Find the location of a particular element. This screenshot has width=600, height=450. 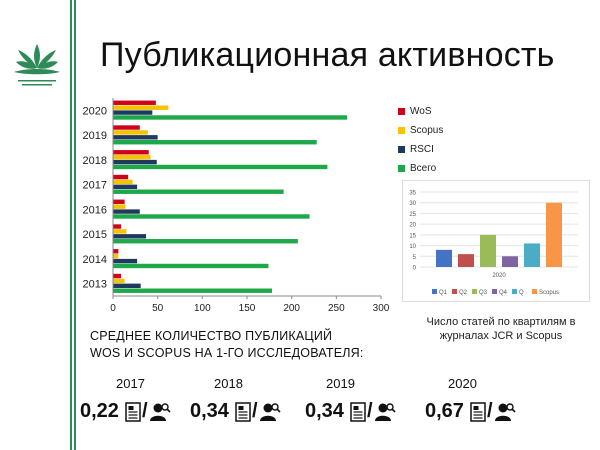

y-tick-label: 5 is located at coordinates (415, 258).